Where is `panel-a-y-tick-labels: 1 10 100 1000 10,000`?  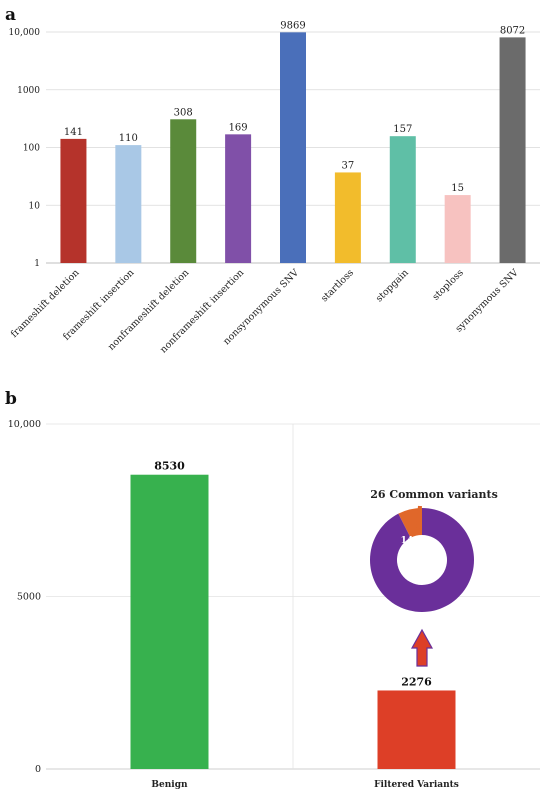 panel-a-y-tick-labels: 1 10 100 1000 10,000 is located at coordinates (25, 148).